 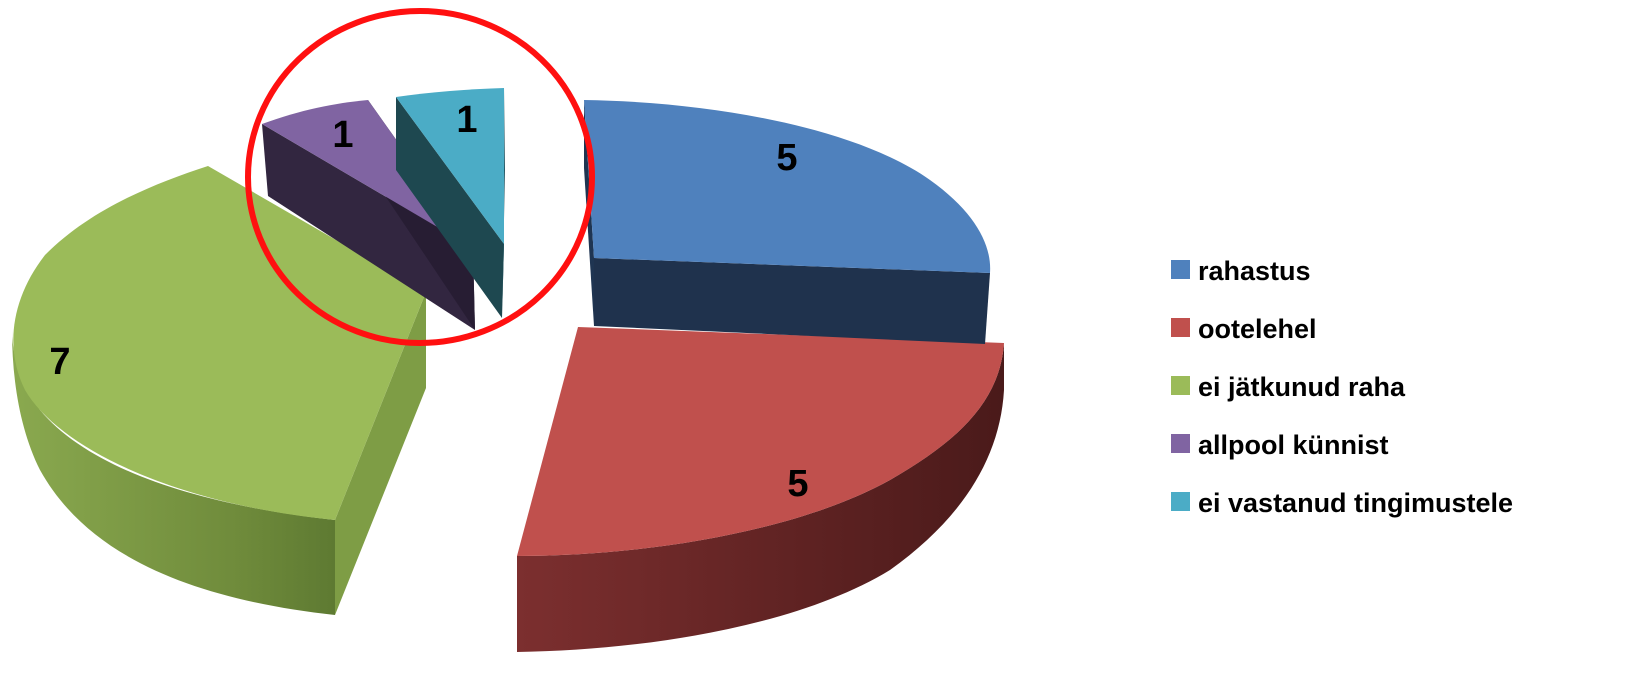 What do you see at coordinates (1180, 501) in the screenshot?
I see `legend-swatch-ei-vastanud-tingimustele` at bounding box center [1180, 501].